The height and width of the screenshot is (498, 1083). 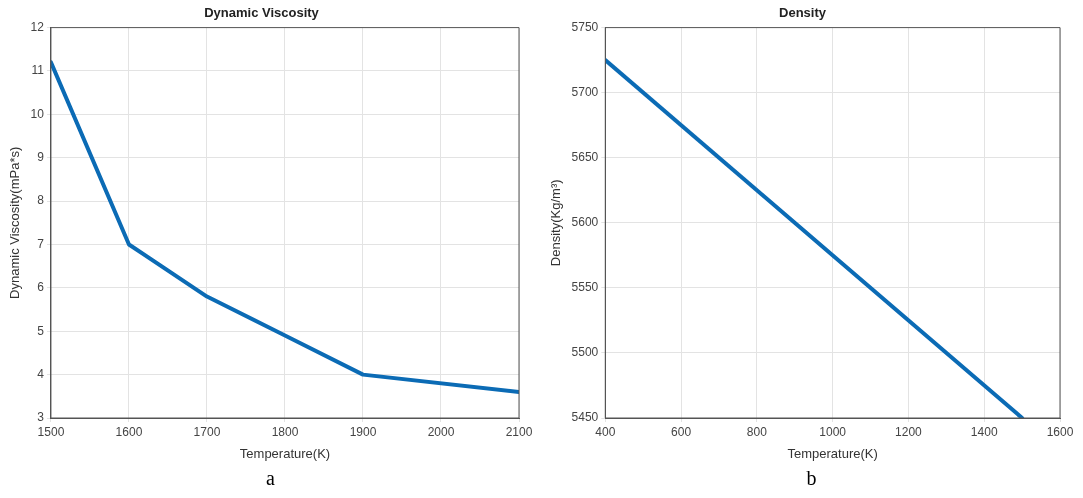 I want to click on y-axis-title: Dynamic Viscosity(mPa*s), so click(x=15, y=222).